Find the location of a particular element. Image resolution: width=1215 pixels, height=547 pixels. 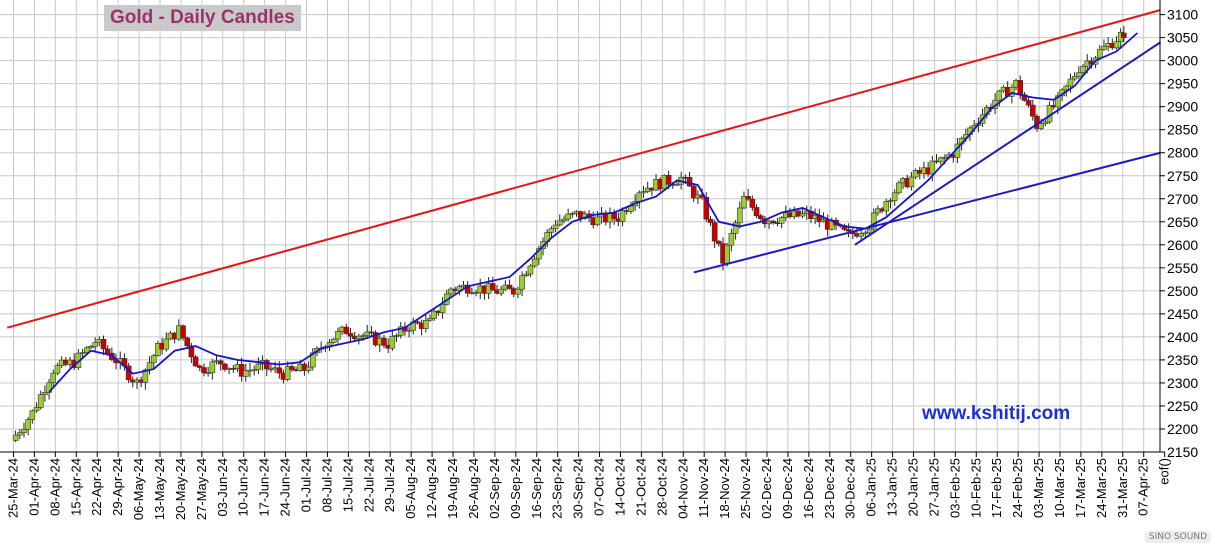

x-tick-label: 17-Mar-25 is located at coordinates (1080, 488).